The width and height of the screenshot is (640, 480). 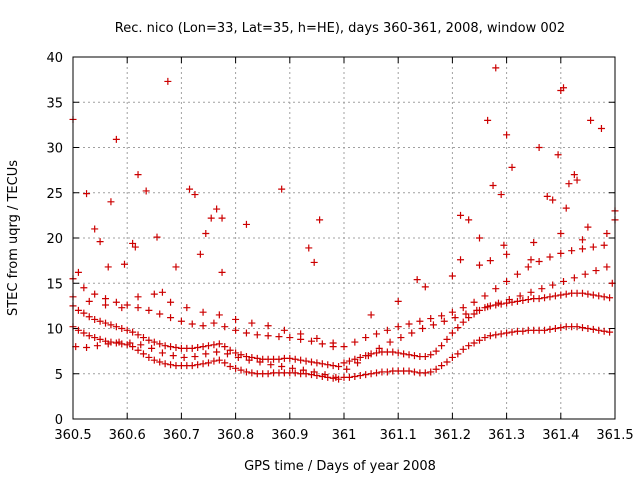 I want to click on x-tick-label: 361.3, so click(x=506, y=435).